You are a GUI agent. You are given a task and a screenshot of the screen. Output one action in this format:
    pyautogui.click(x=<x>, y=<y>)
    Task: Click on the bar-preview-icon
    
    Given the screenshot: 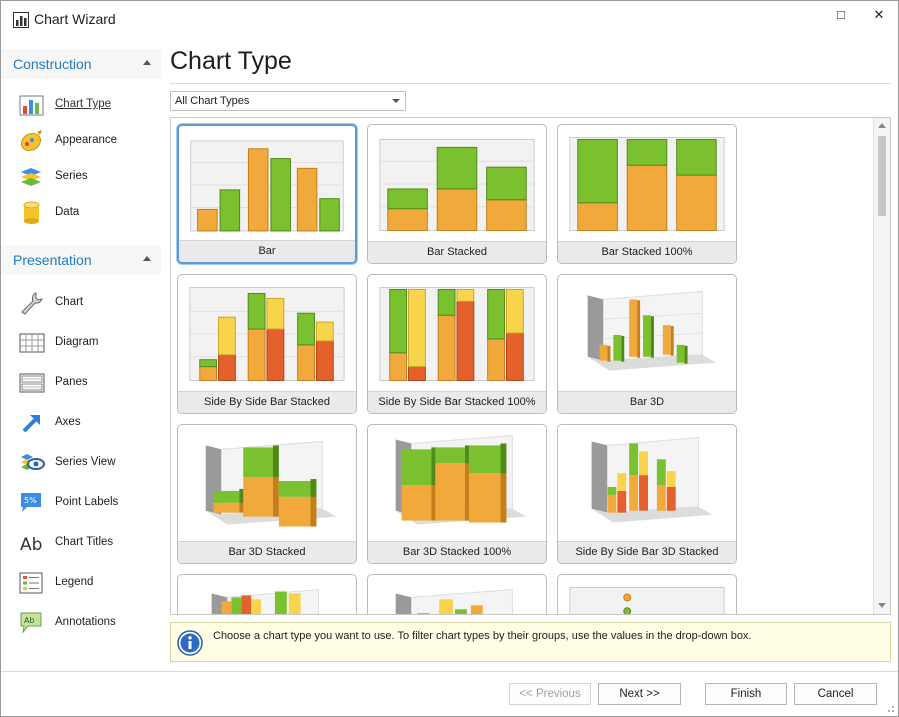 What is the action you would take?
    pyautogui.click(x=267, y=186)
    